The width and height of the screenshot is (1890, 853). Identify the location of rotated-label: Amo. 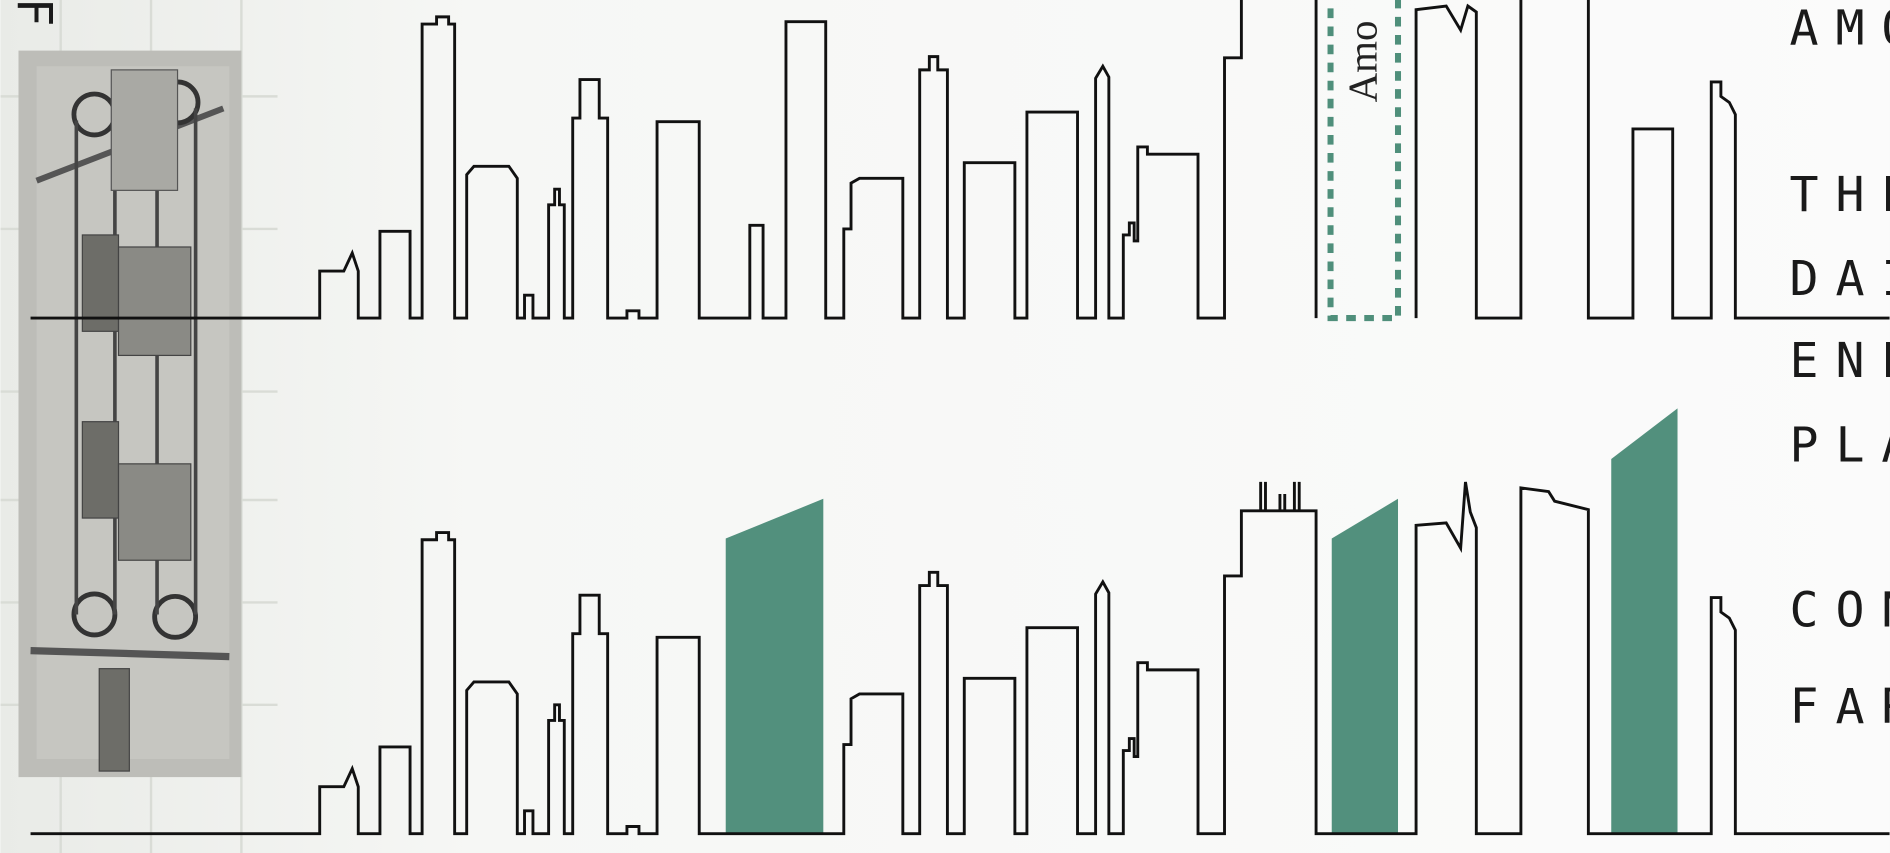
(1362, 61).